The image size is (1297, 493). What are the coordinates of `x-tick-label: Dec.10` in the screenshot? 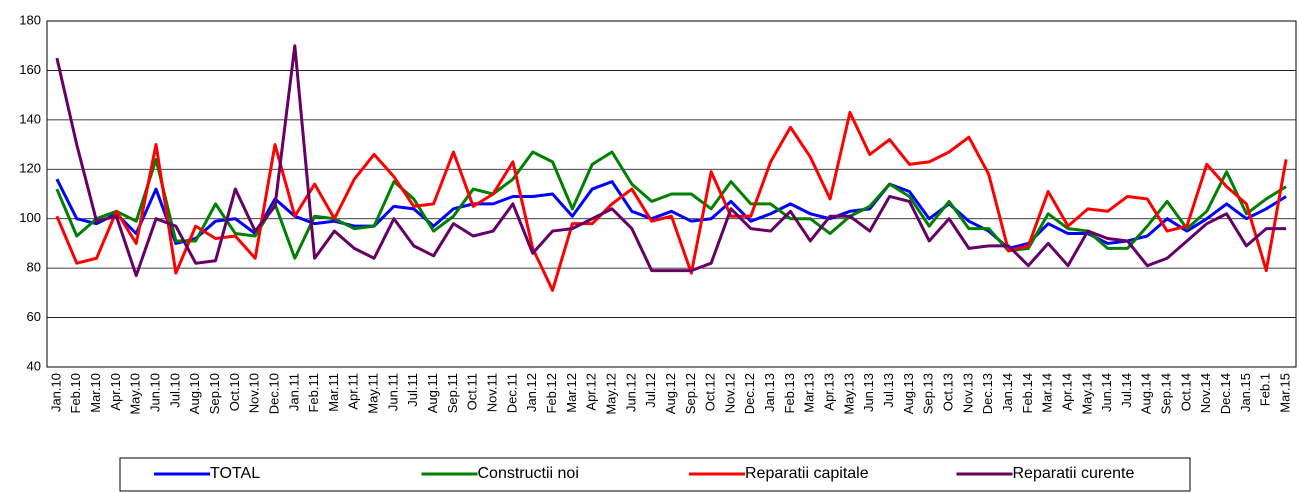 It's located at (273, 393).